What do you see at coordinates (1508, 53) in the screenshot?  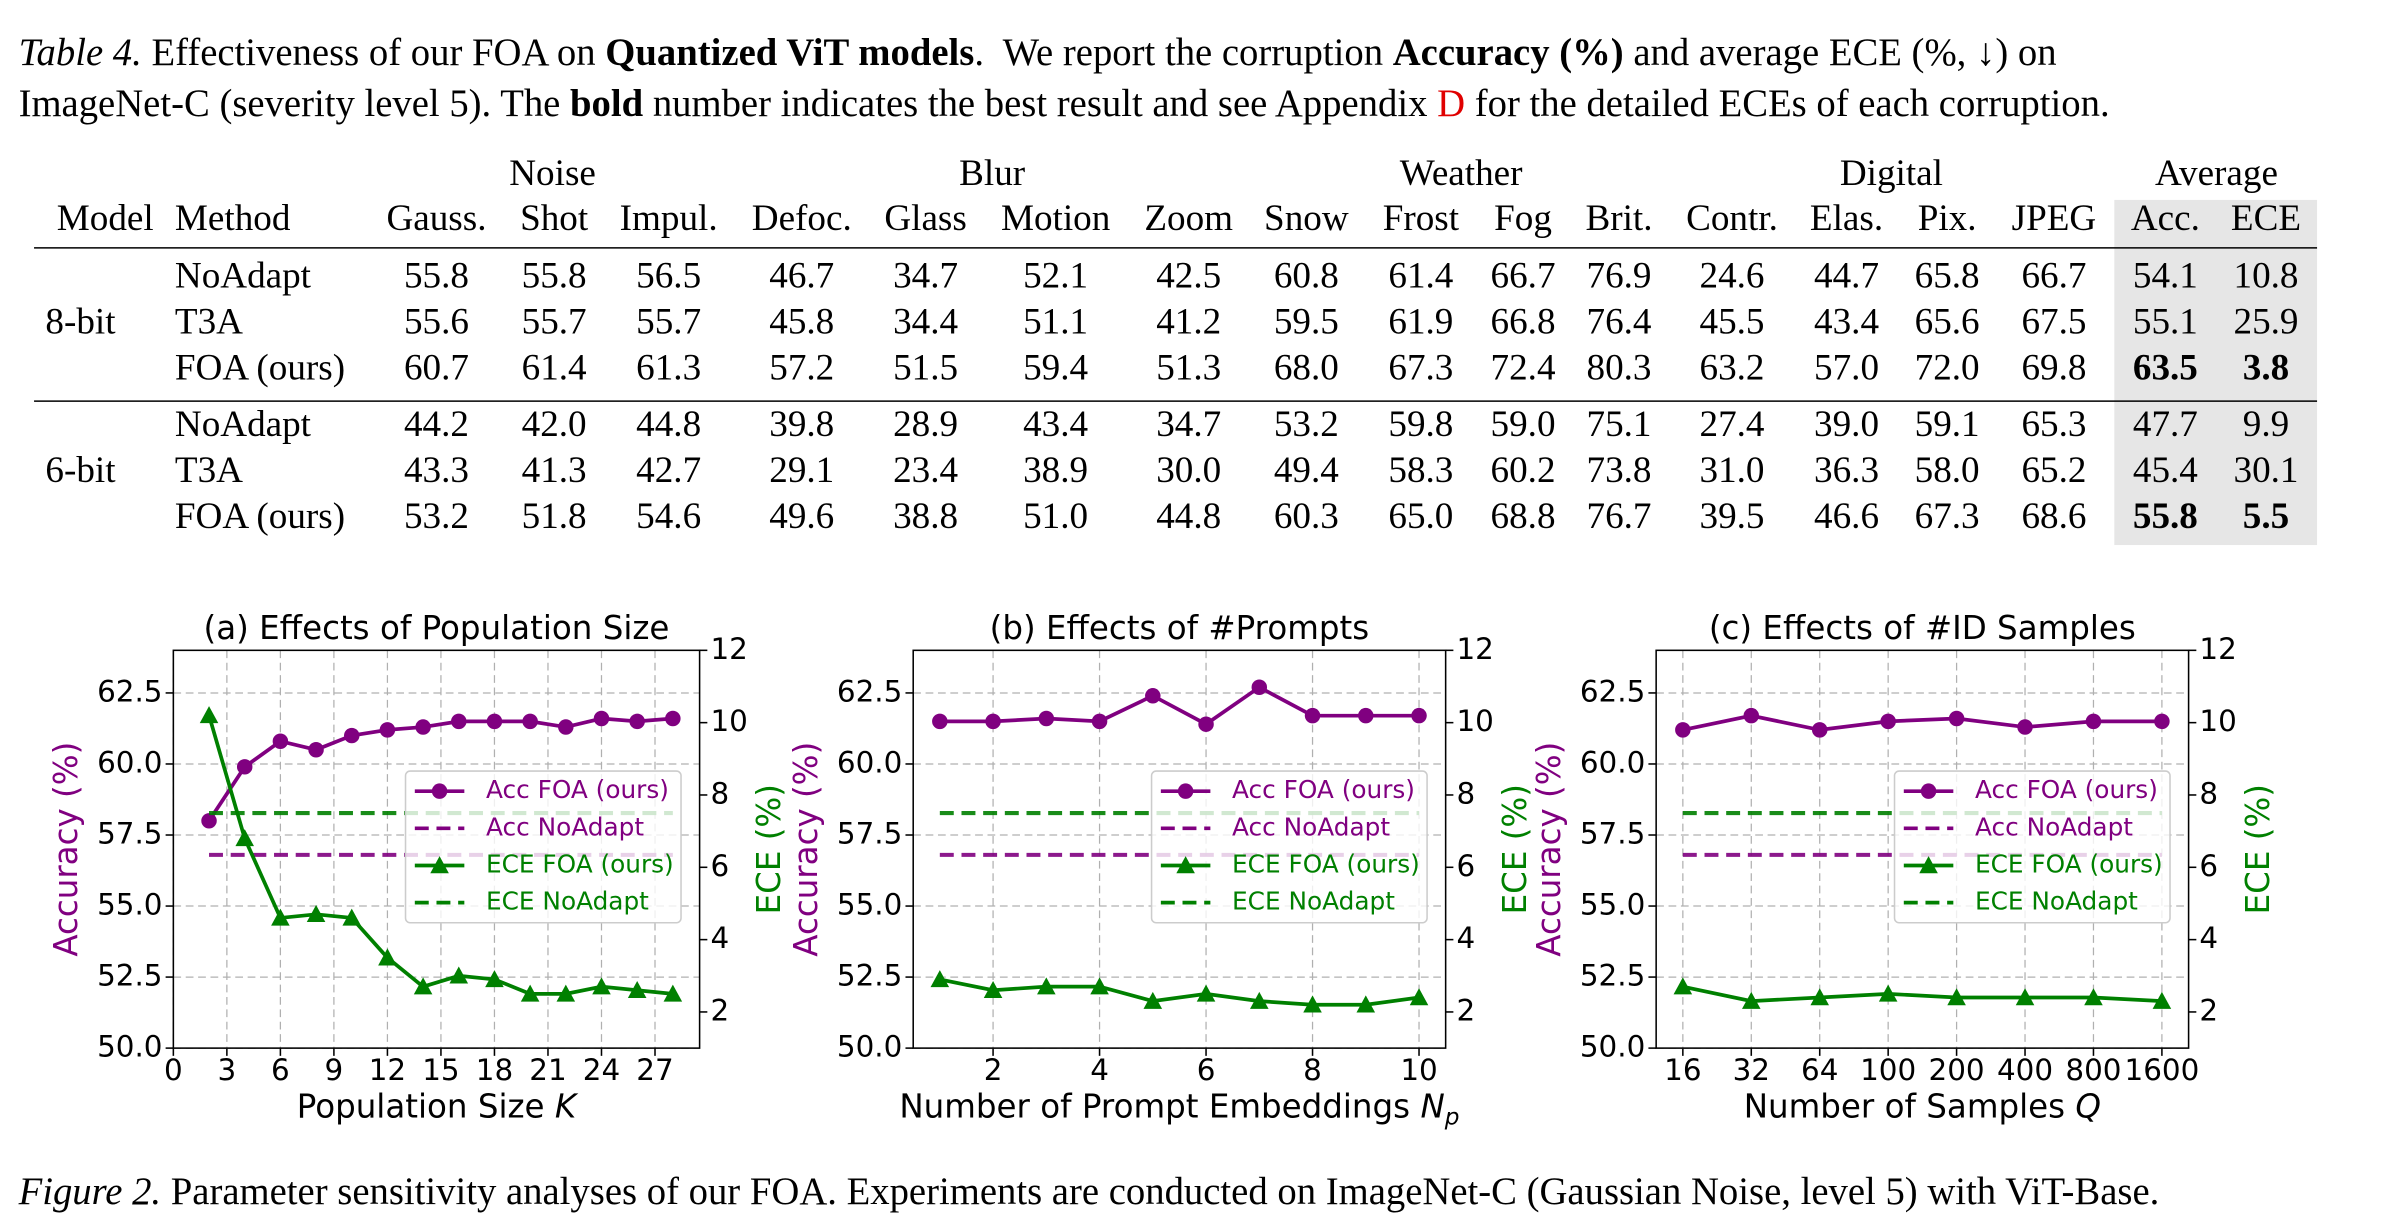 I see `caption-bold: Accuracy (%)` at bounding box center [1508, 53].